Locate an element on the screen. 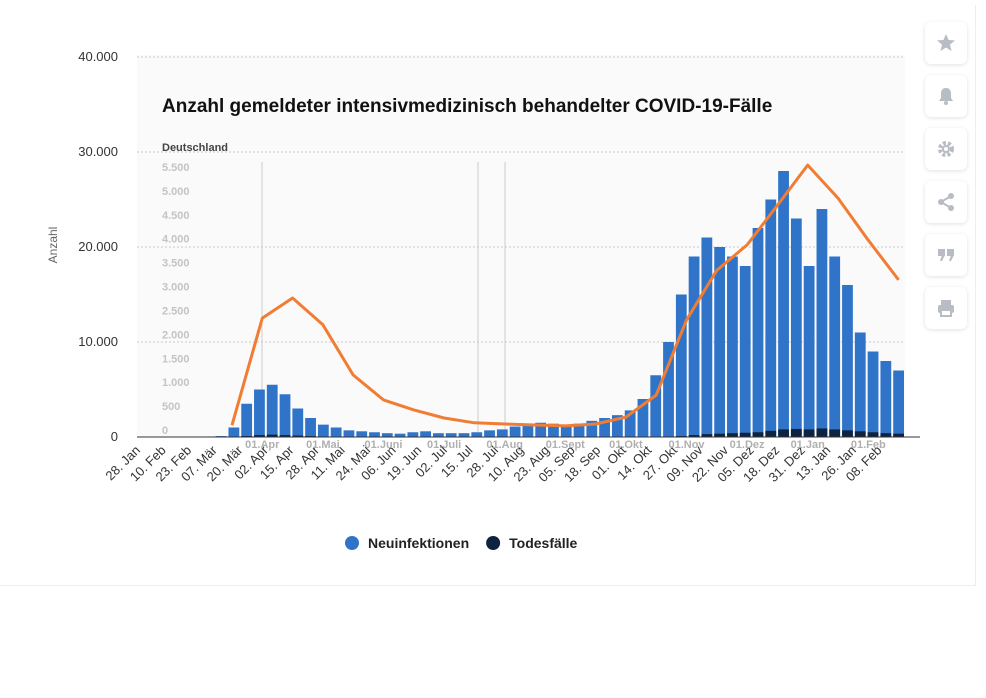 This screenshot has width=986, height=698. bell-icon is located at coordinates (946, 96).